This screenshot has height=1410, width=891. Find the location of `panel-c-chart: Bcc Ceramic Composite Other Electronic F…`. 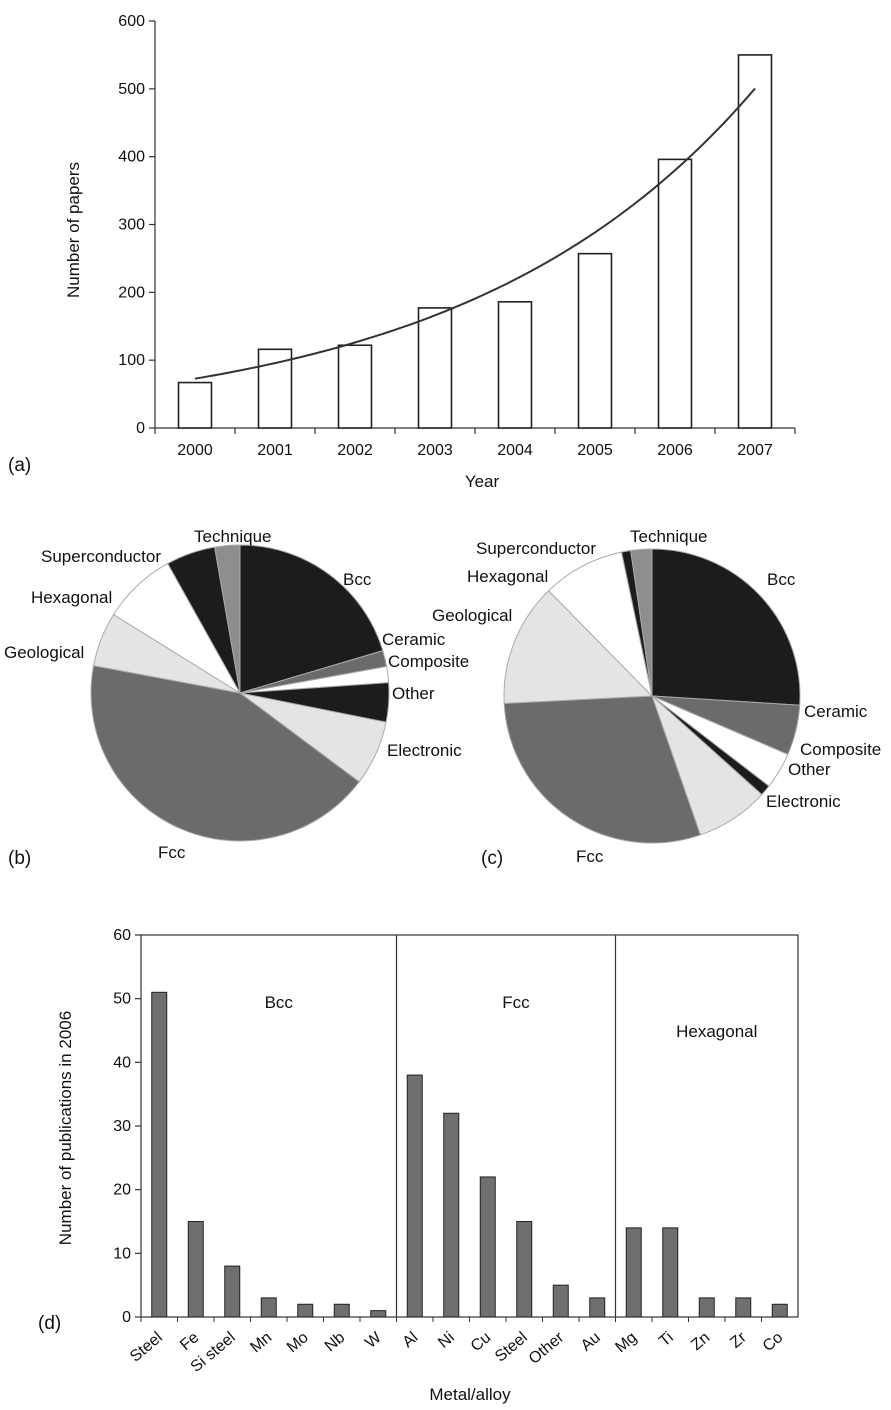

panel-c-chart: Bcc Ceramic Composite Other Electronic F… is located at coordinates (656, 698).